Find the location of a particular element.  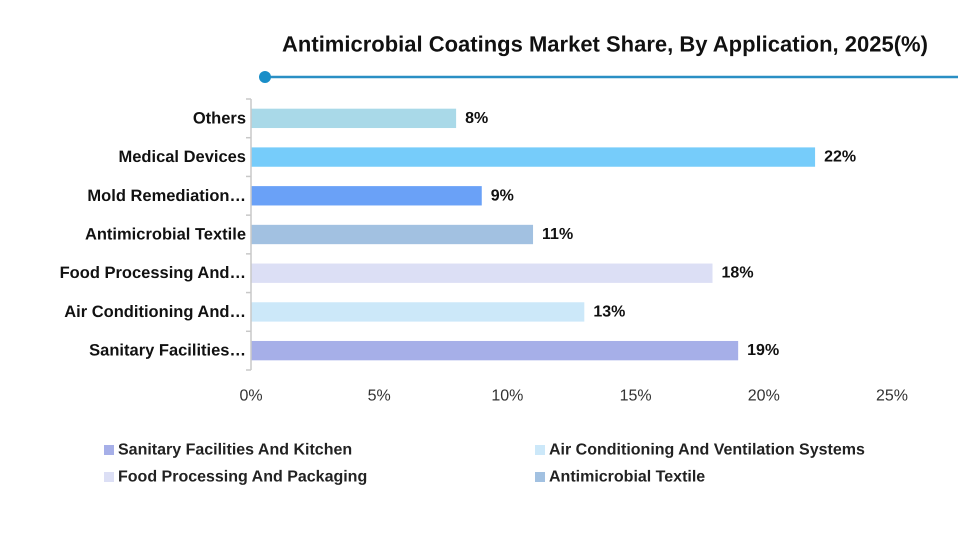

data-label: 8% is located at coordinates (476, 118).